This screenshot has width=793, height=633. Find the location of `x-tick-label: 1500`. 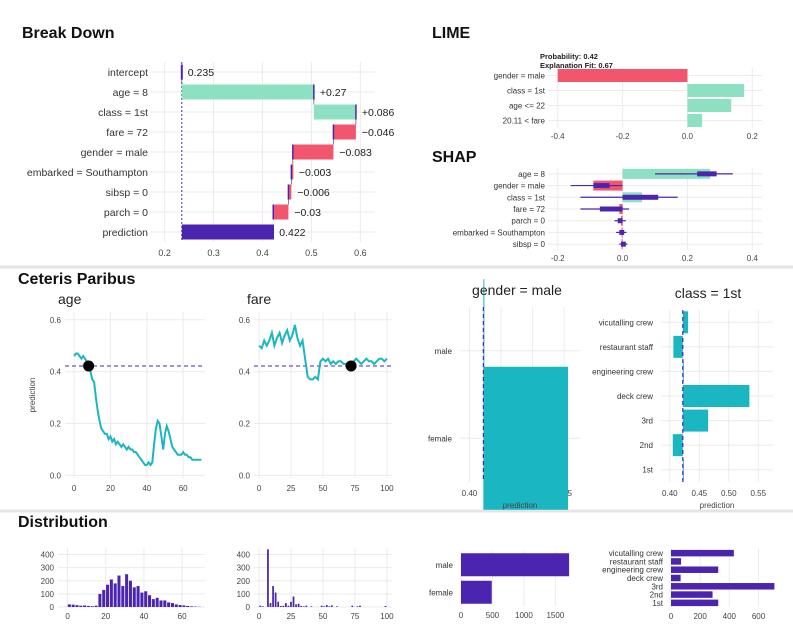

x-tick-label: 1500 is located at coordinates (555, 615).